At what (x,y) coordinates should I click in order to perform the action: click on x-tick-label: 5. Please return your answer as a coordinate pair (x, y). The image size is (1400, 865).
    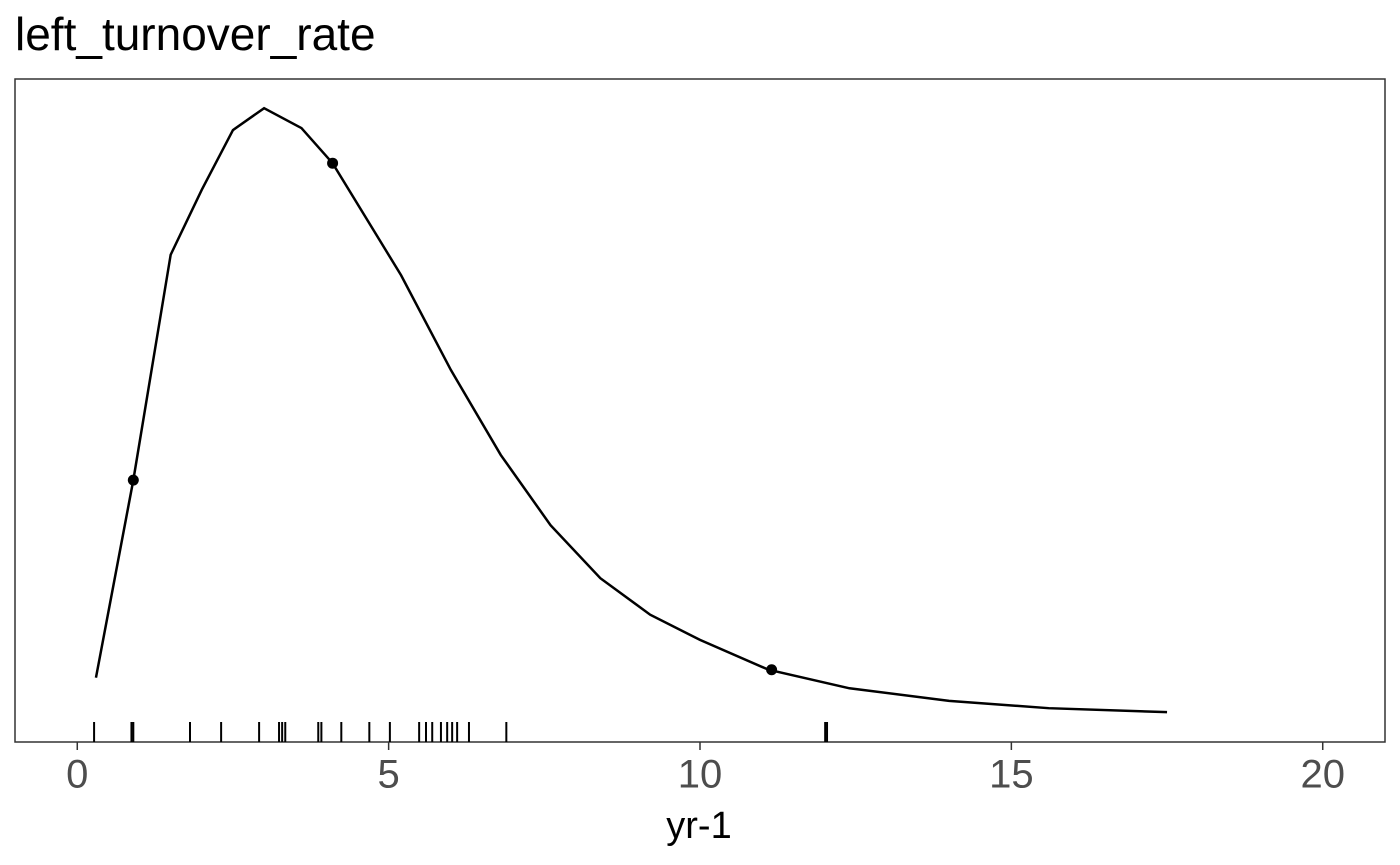
    Looking at the image, I should click on (389, 775).